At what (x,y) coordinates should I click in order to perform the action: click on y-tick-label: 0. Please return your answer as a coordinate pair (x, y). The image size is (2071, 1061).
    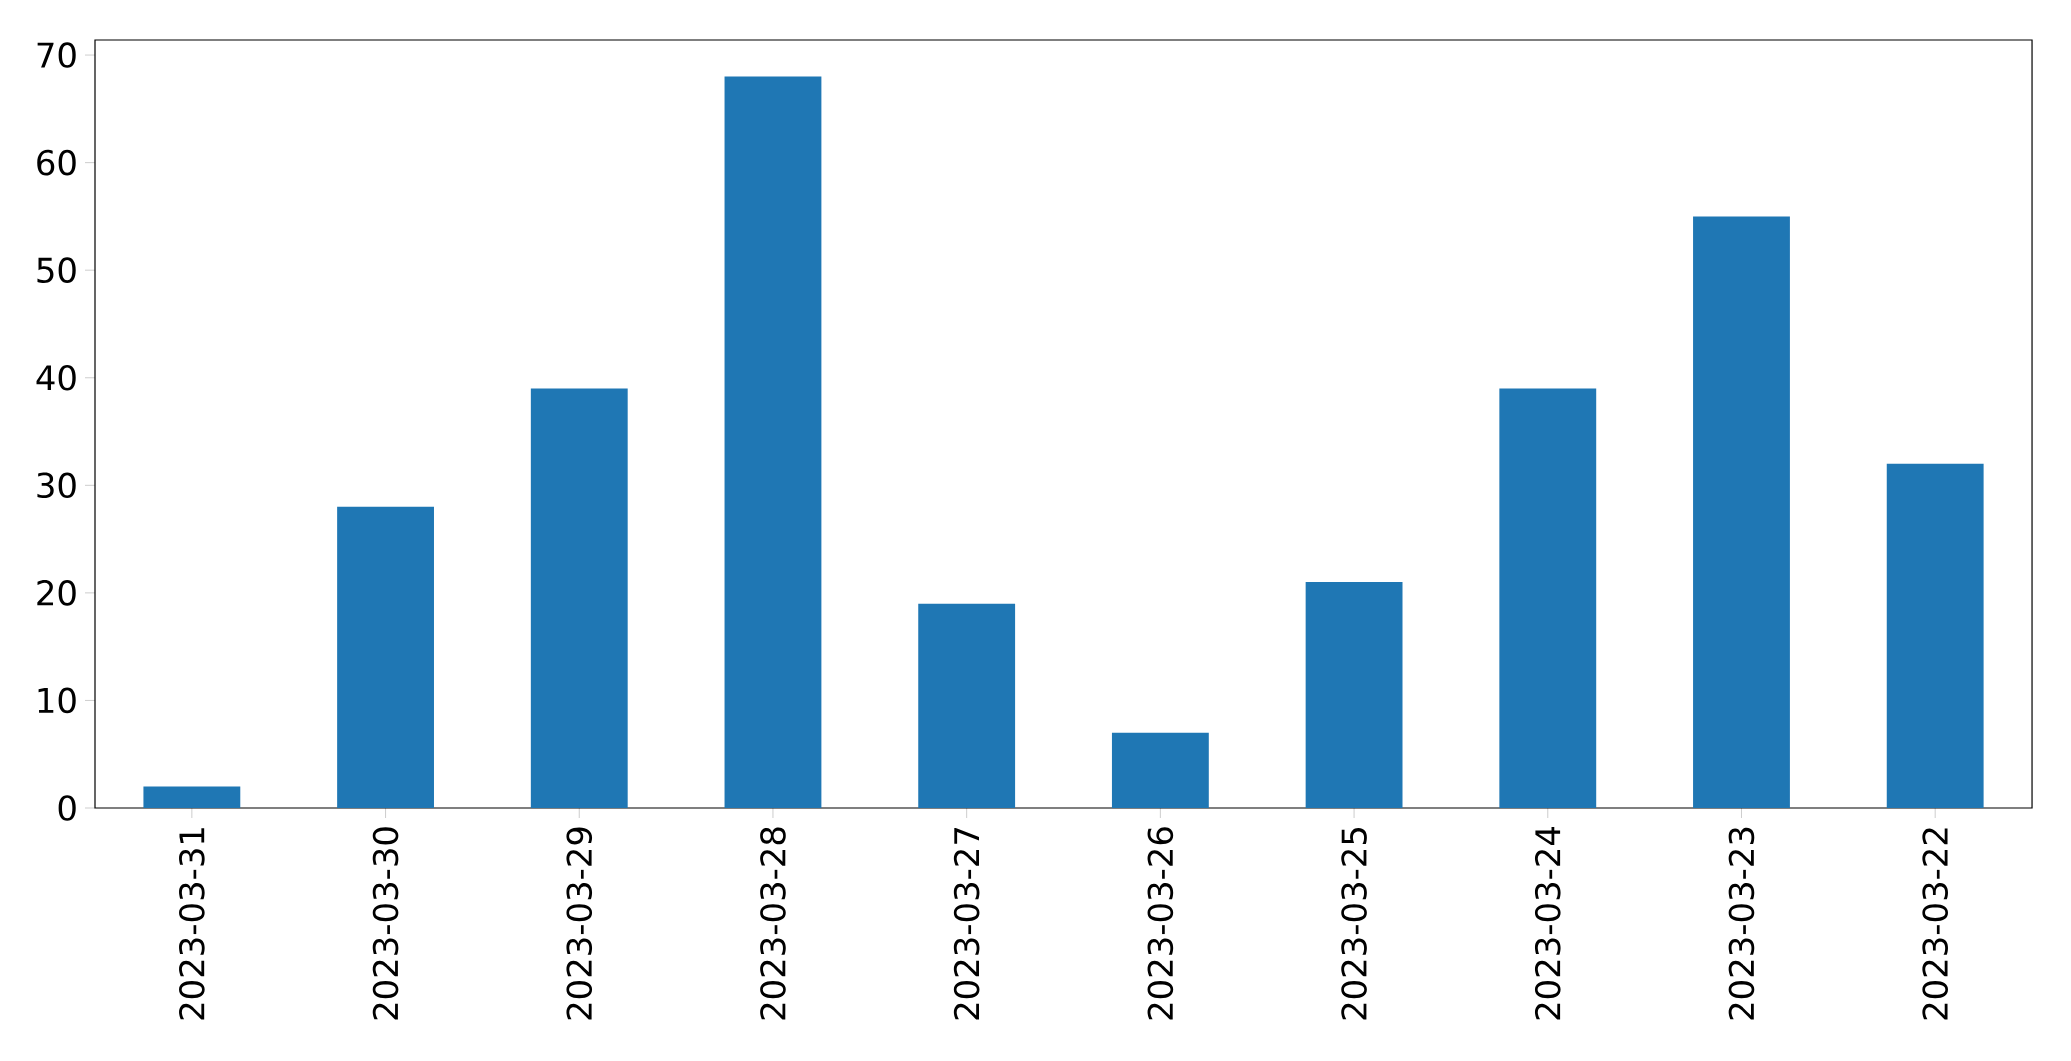
    Looking at the image, I should click on (67, 808).